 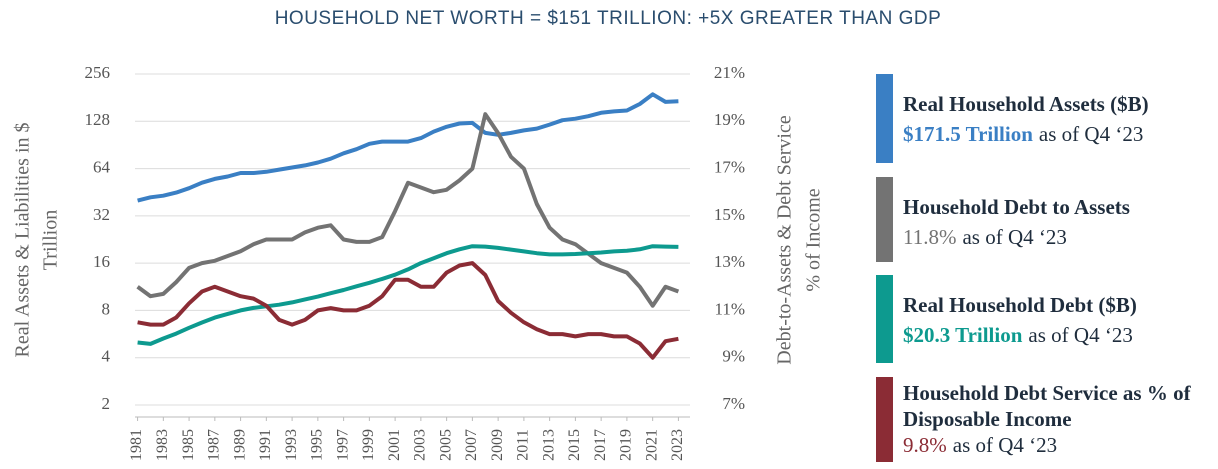 I want to click on legend-latest: 11.8% as of Q4 ‘23, so click(x=985, y=237).